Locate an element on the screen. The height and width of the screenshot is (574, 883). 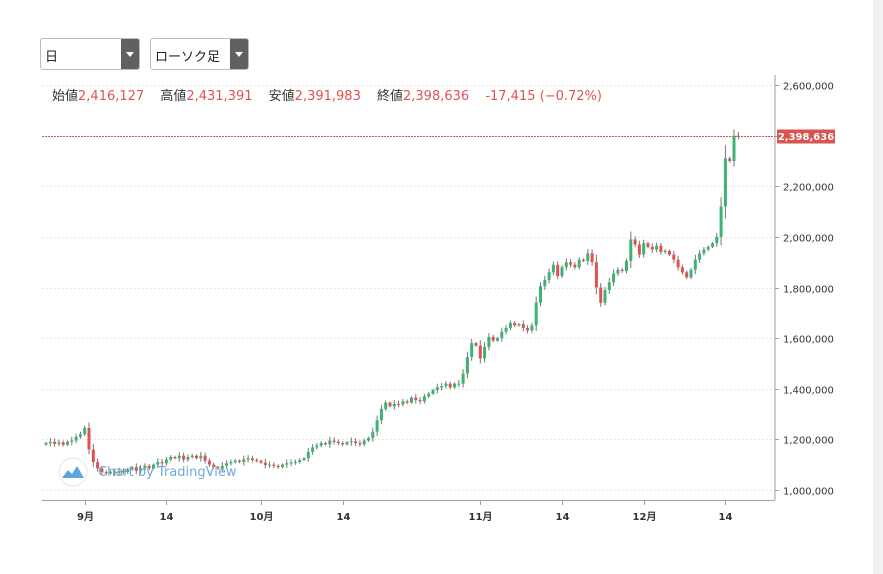
watermark-text: Chart by TradingView is located at coordinates (167, 472).